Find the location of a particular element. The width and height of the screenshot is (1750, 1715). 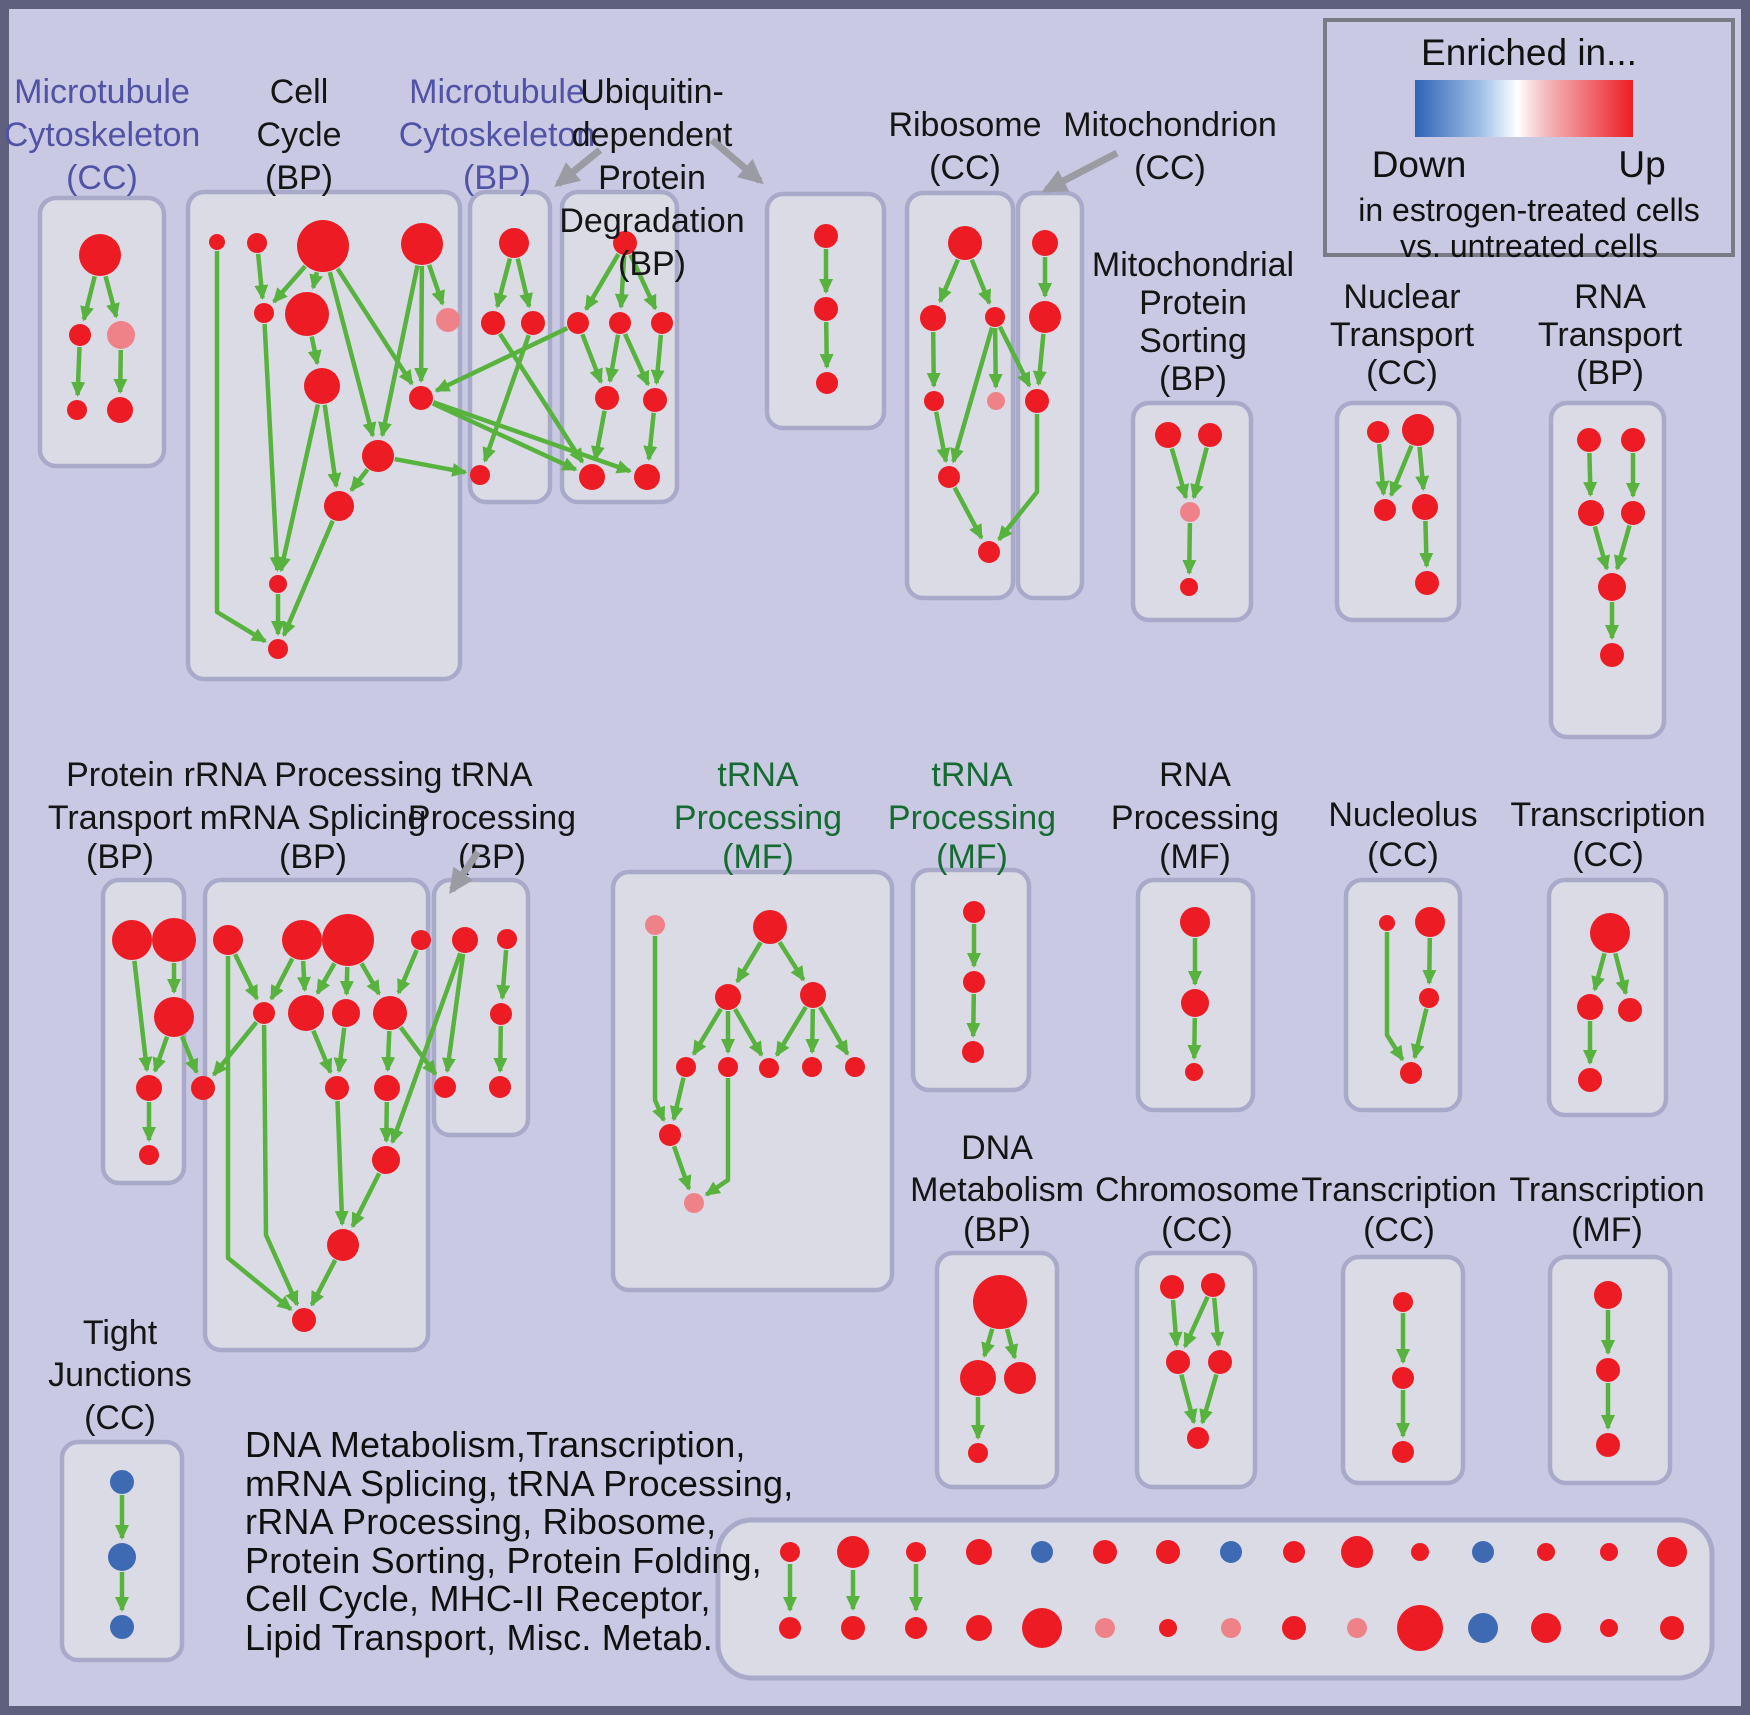

go-term-node-q3 is located at coordinates (1429, 998).